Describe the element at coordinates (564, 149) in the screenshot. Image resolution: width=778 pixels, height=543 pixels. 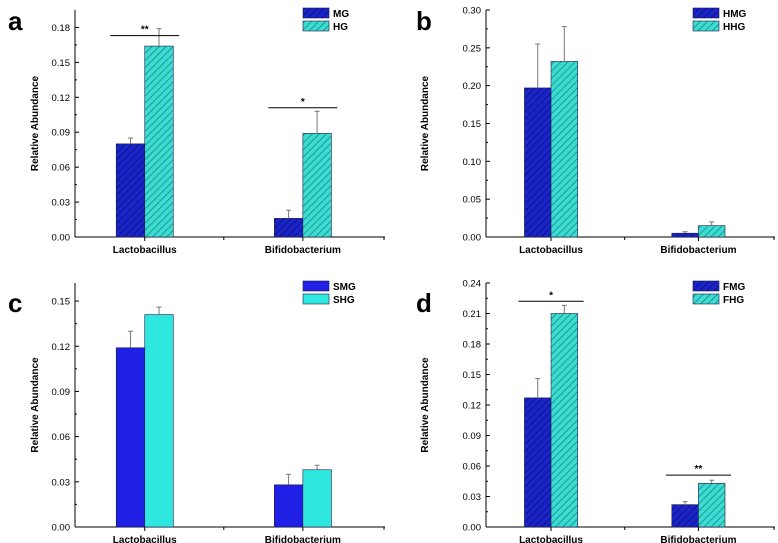
I see `bar-hhg-lactobacillus` at that location.